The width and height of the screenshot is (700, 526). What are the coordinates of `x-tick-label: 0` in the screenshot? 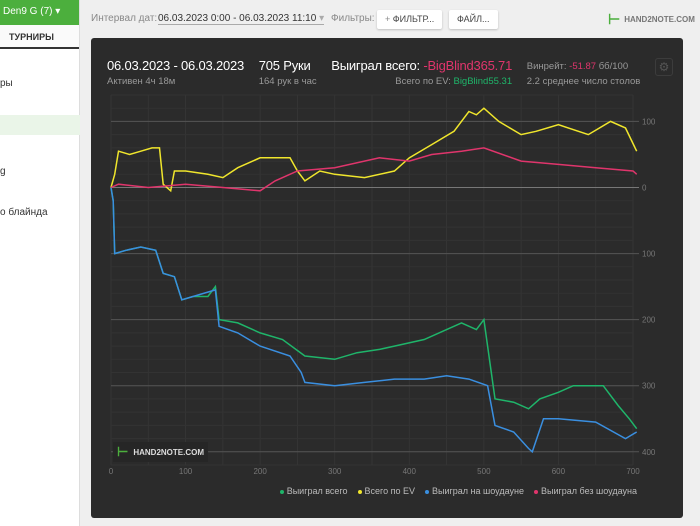 It's located at (111, 471).